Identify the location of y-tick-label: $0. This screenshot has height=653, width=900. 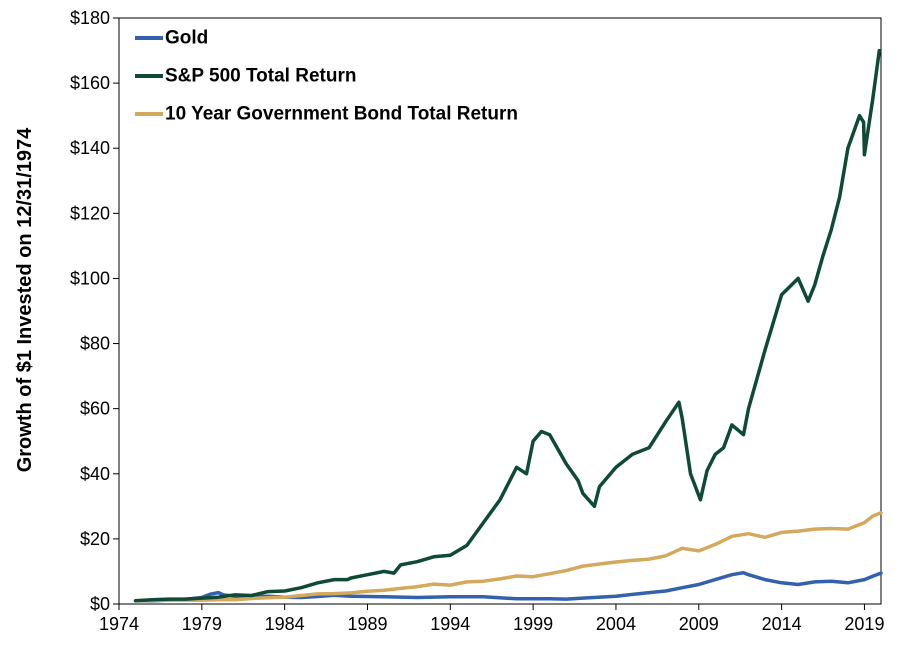
(100, 604).